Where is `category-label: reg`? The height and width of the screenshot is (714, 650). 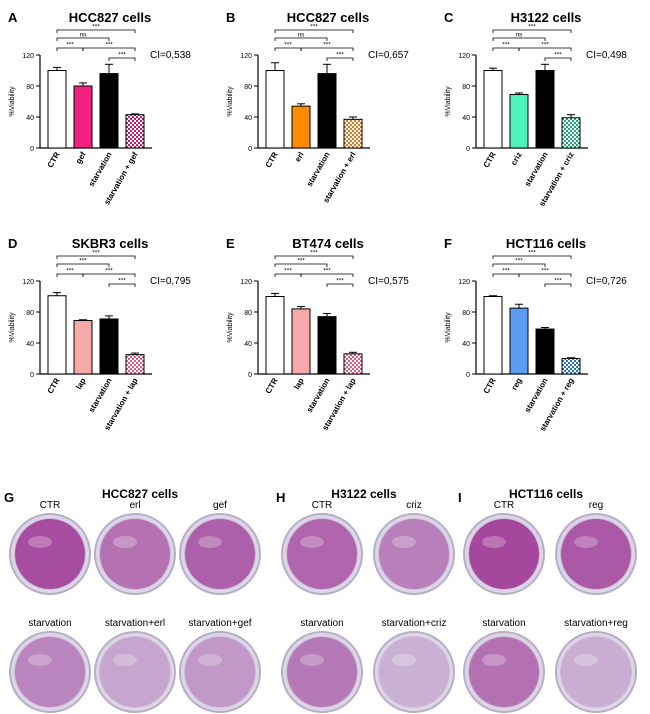
category-label: reg is located at coordinates (517, 383).